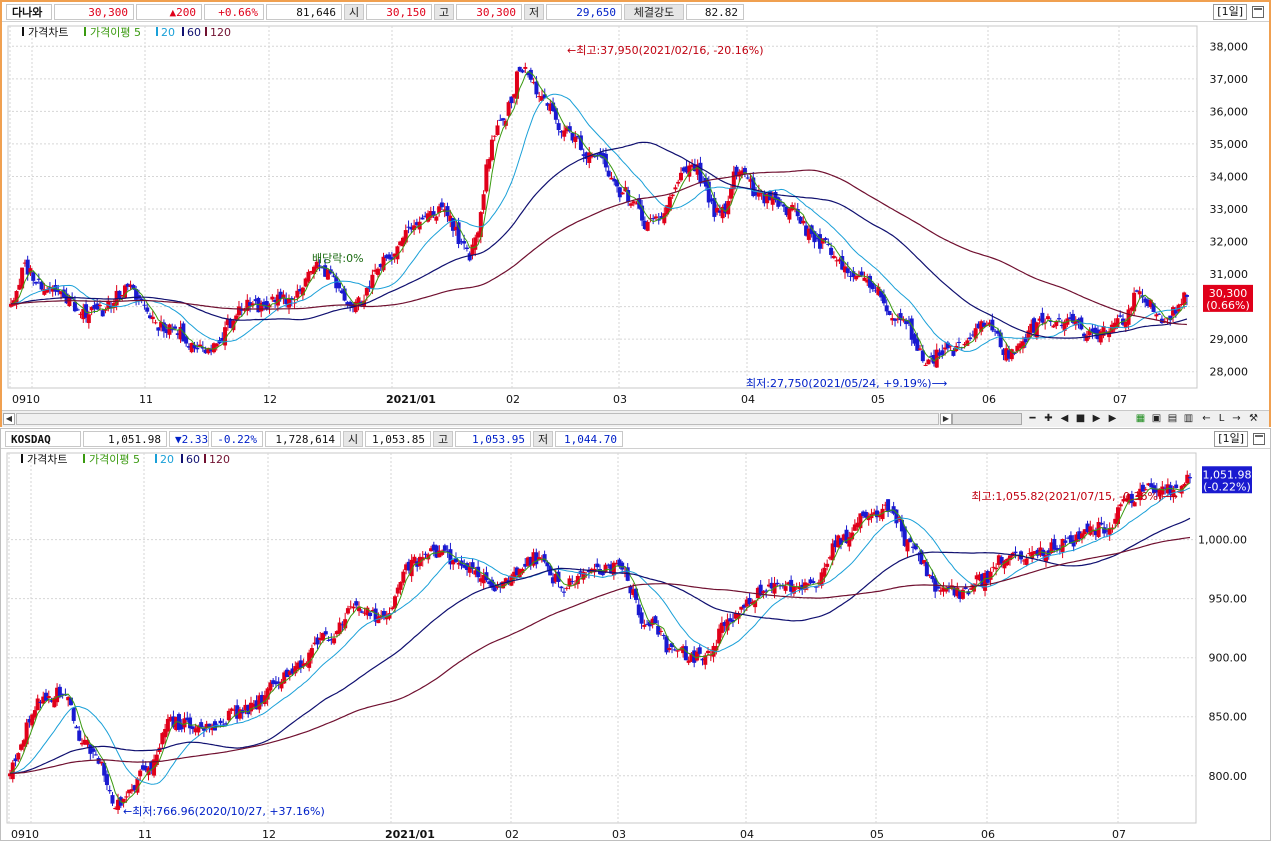 Image resolution: width=1271 pixels, height=841 pixels. Describe the element at coordinates (1096, 418) in the screenshot. I see `move-right-icon: ▶` at that location.